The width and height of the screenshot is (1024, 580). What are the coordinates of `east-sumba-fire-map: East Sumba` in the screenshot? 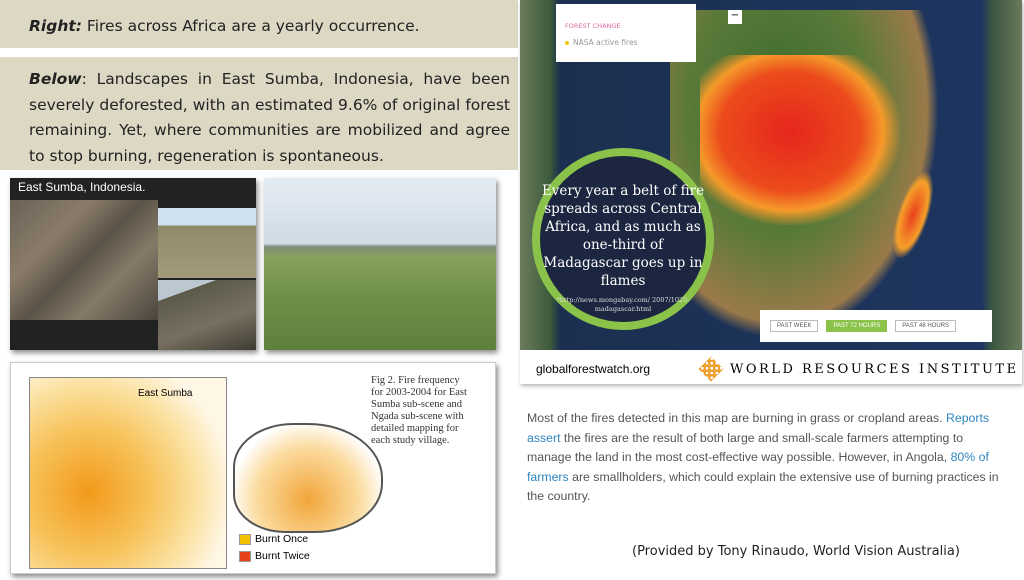 It's located at (128, 473).